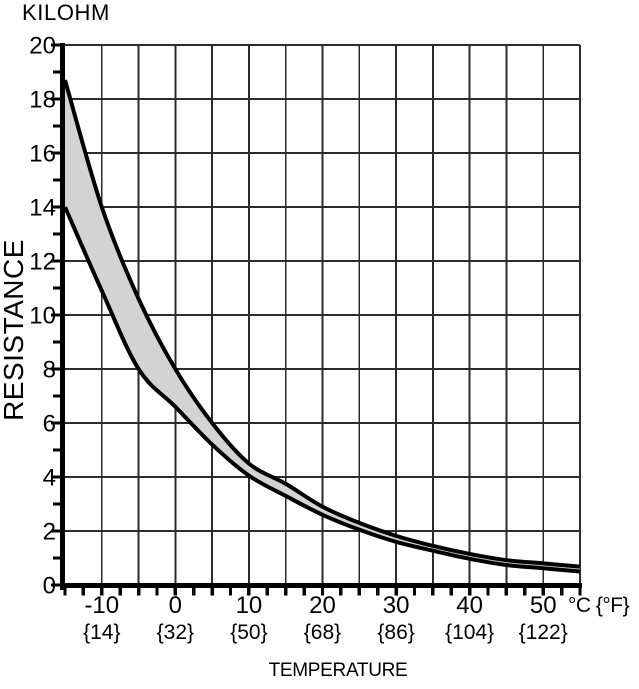 The width and height of the screenshot is (639, 689). What do you see at coordinates (49, 424) in the screenshot?
I see `svg-text: 6` at bounding box center [49, 424].